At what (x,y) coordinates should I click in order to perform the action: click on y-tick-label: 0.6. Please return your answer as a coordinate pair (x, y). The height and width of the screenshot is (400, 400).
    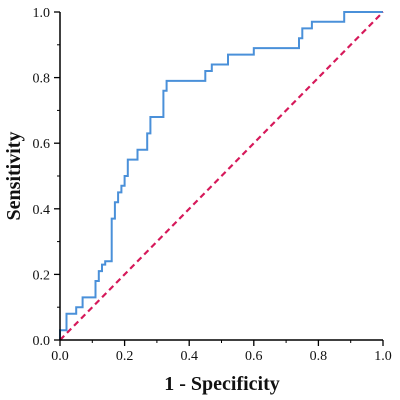
    Looking at the image, I should click on (42, 144).